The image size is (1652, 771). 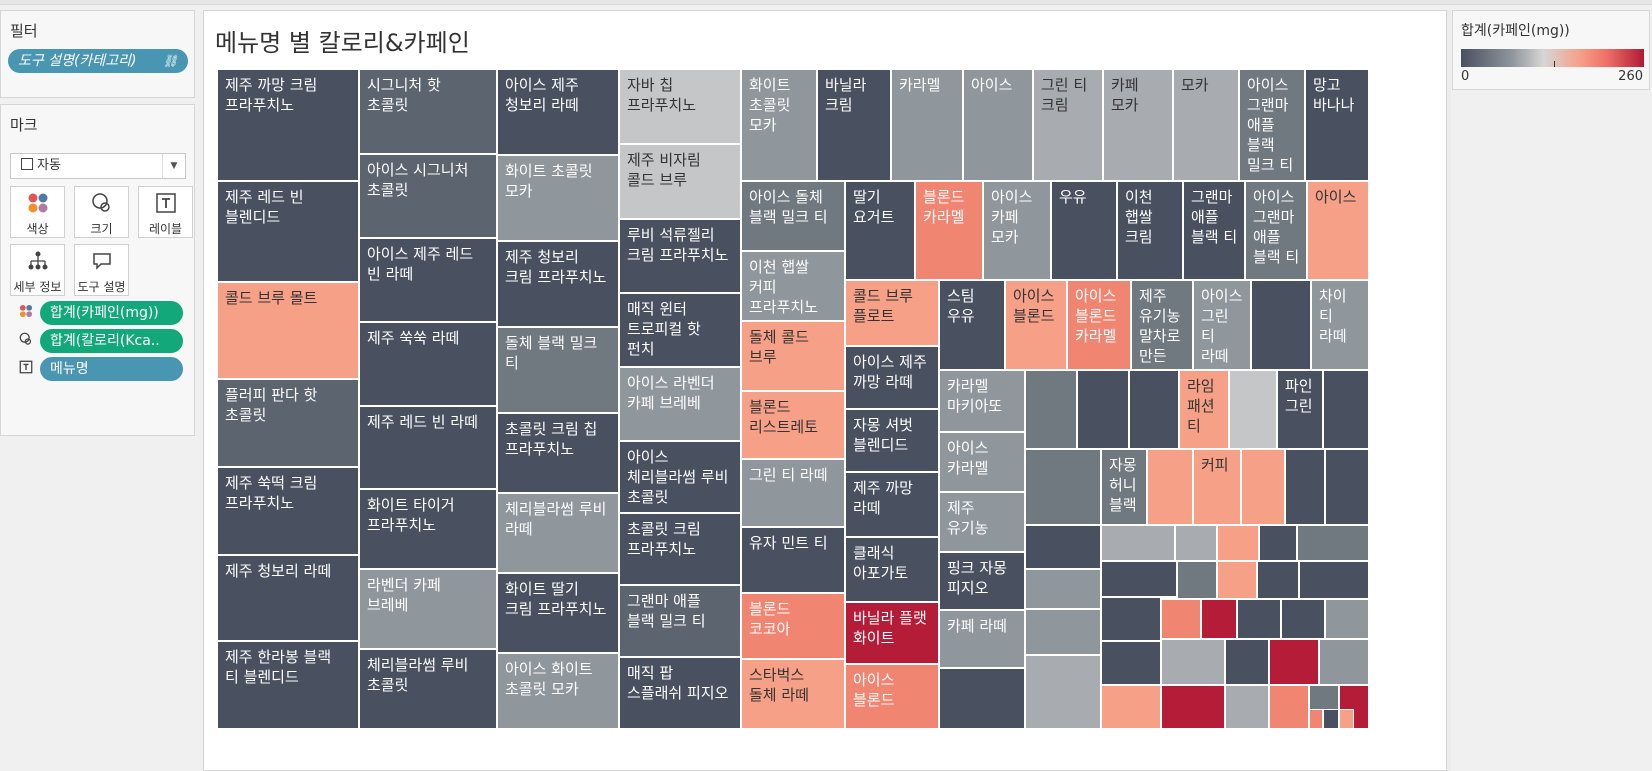 What do you see at coordinates (949, 230) in the screenshot?
I see `treemap-cell: 블론드 카라멜` at bounding box center [949, 230].